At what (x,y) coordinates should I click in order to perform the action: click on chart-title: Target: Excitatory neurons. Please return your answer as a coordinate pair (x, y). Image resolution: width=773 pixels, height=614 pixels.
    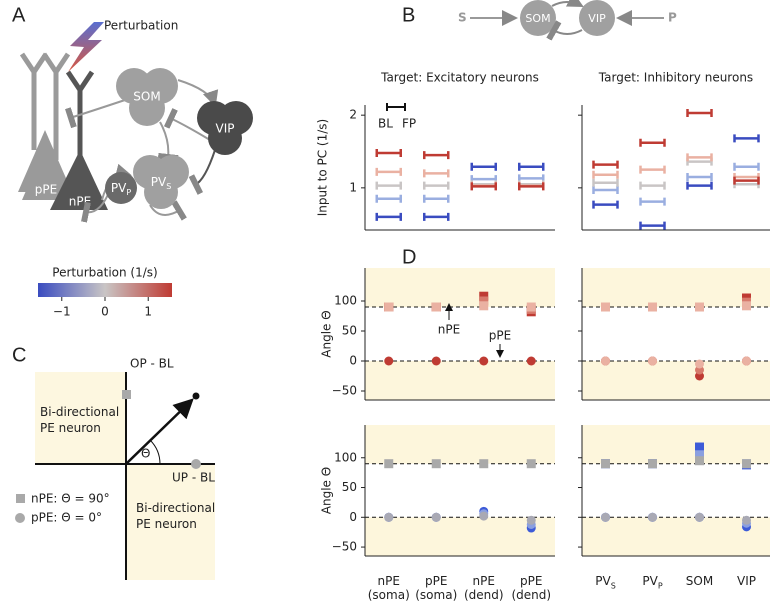
    Looking at the image, I should click on (459, 78).